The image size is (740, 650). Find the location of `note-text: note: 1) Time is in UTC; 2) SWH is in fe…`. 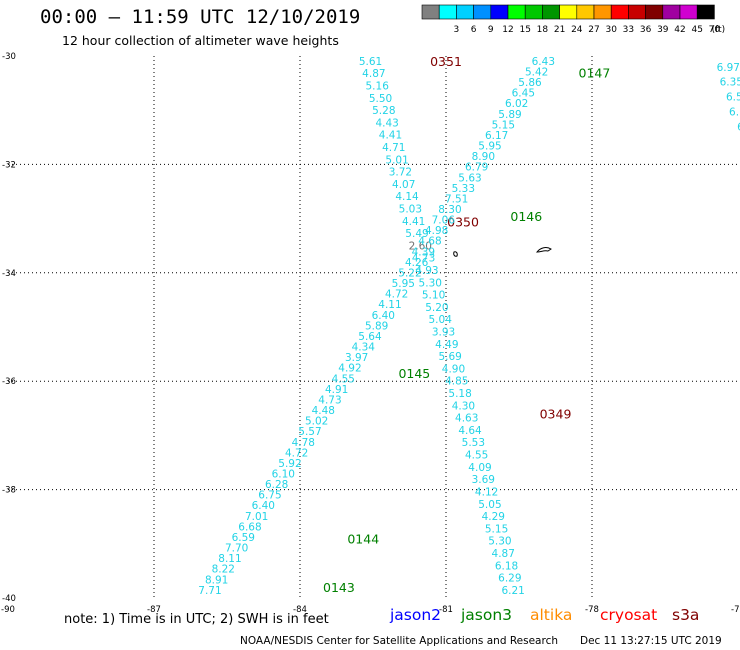

note-text: note: 1) Time is in UTC; 2) SWH is in fe… is located at coordinates (196, 619).